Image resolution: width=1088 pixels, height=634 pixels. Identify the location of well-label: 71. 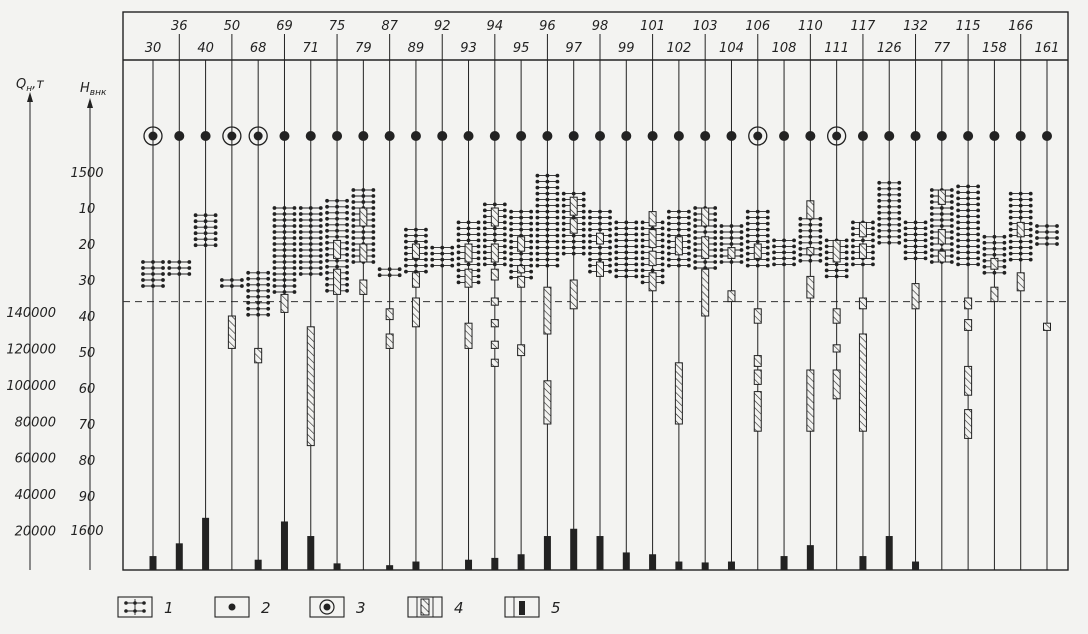
(310, 48).